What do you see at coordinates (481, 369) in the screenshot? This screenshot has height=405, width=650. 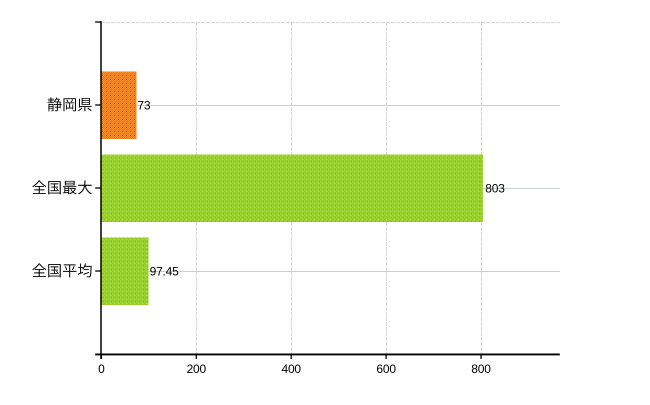 I see `svg-text: 800` at bounding box center [481, 369].